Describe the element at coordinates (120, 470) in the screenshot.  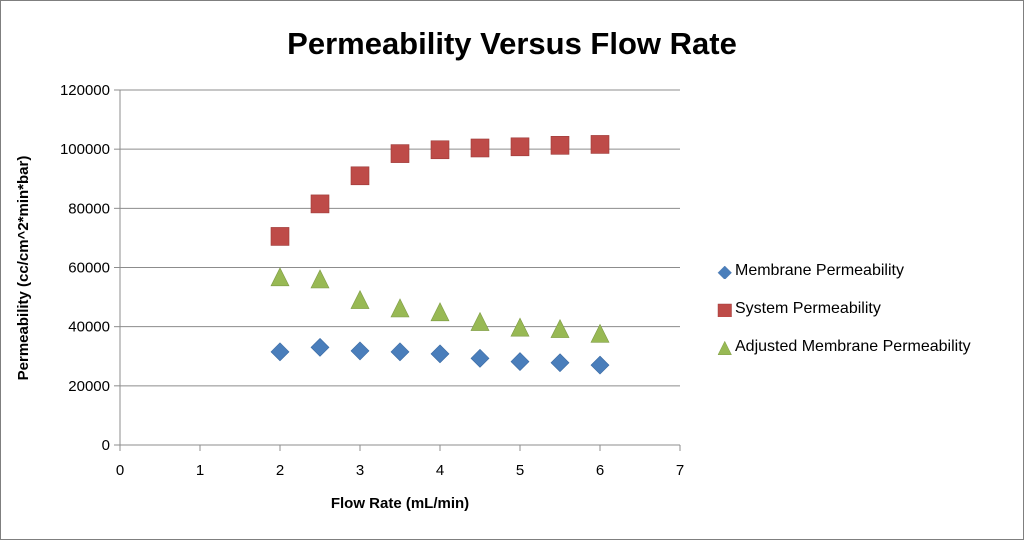
I see `x-tick-label: 0` at that location.